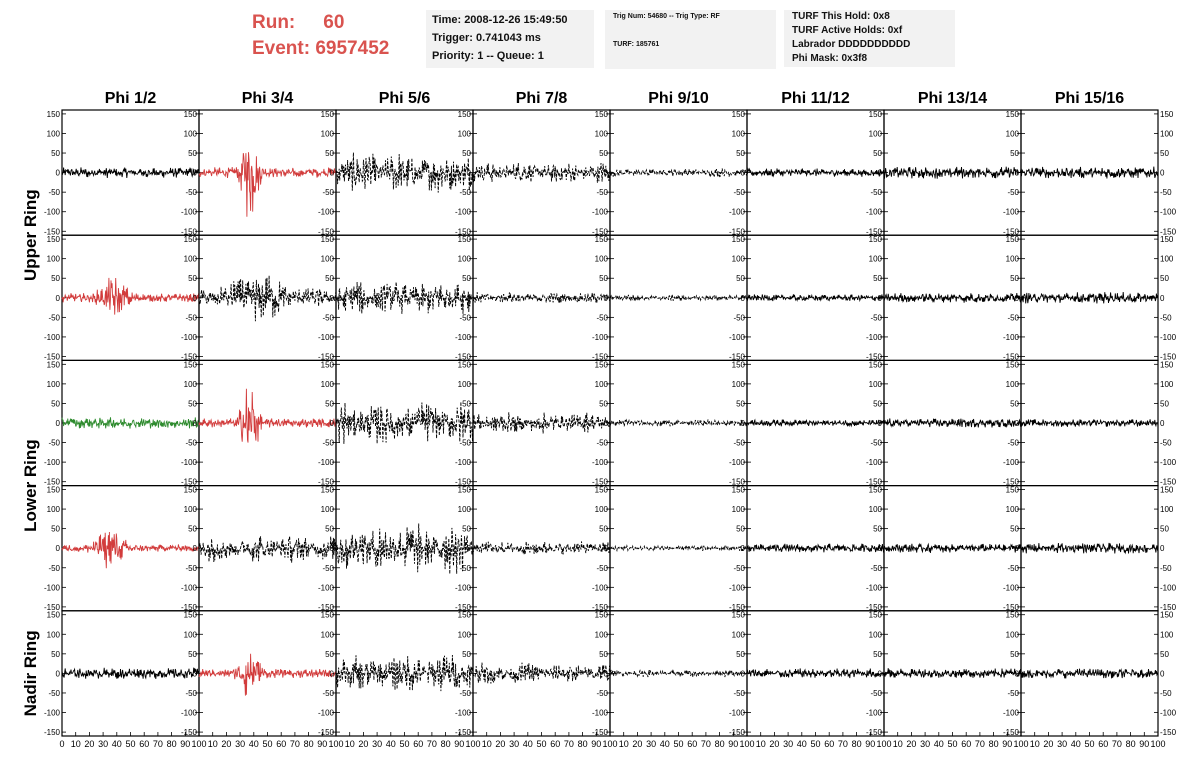 Image resolution: width=1196 pixels, height=772 pixels. I want to click on event-label: Event:, so click(281, 48).